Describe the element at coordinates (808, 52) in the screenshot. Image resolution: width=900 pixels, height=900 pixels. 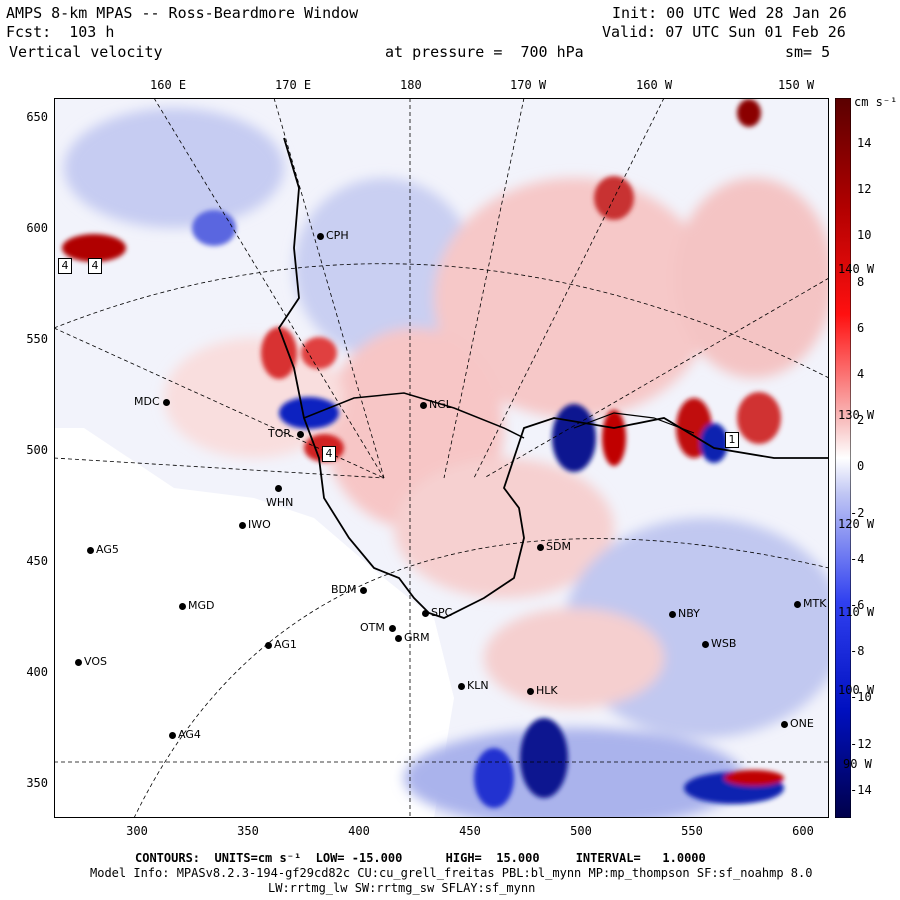
I see `smoothing: sm= 5` at that location.